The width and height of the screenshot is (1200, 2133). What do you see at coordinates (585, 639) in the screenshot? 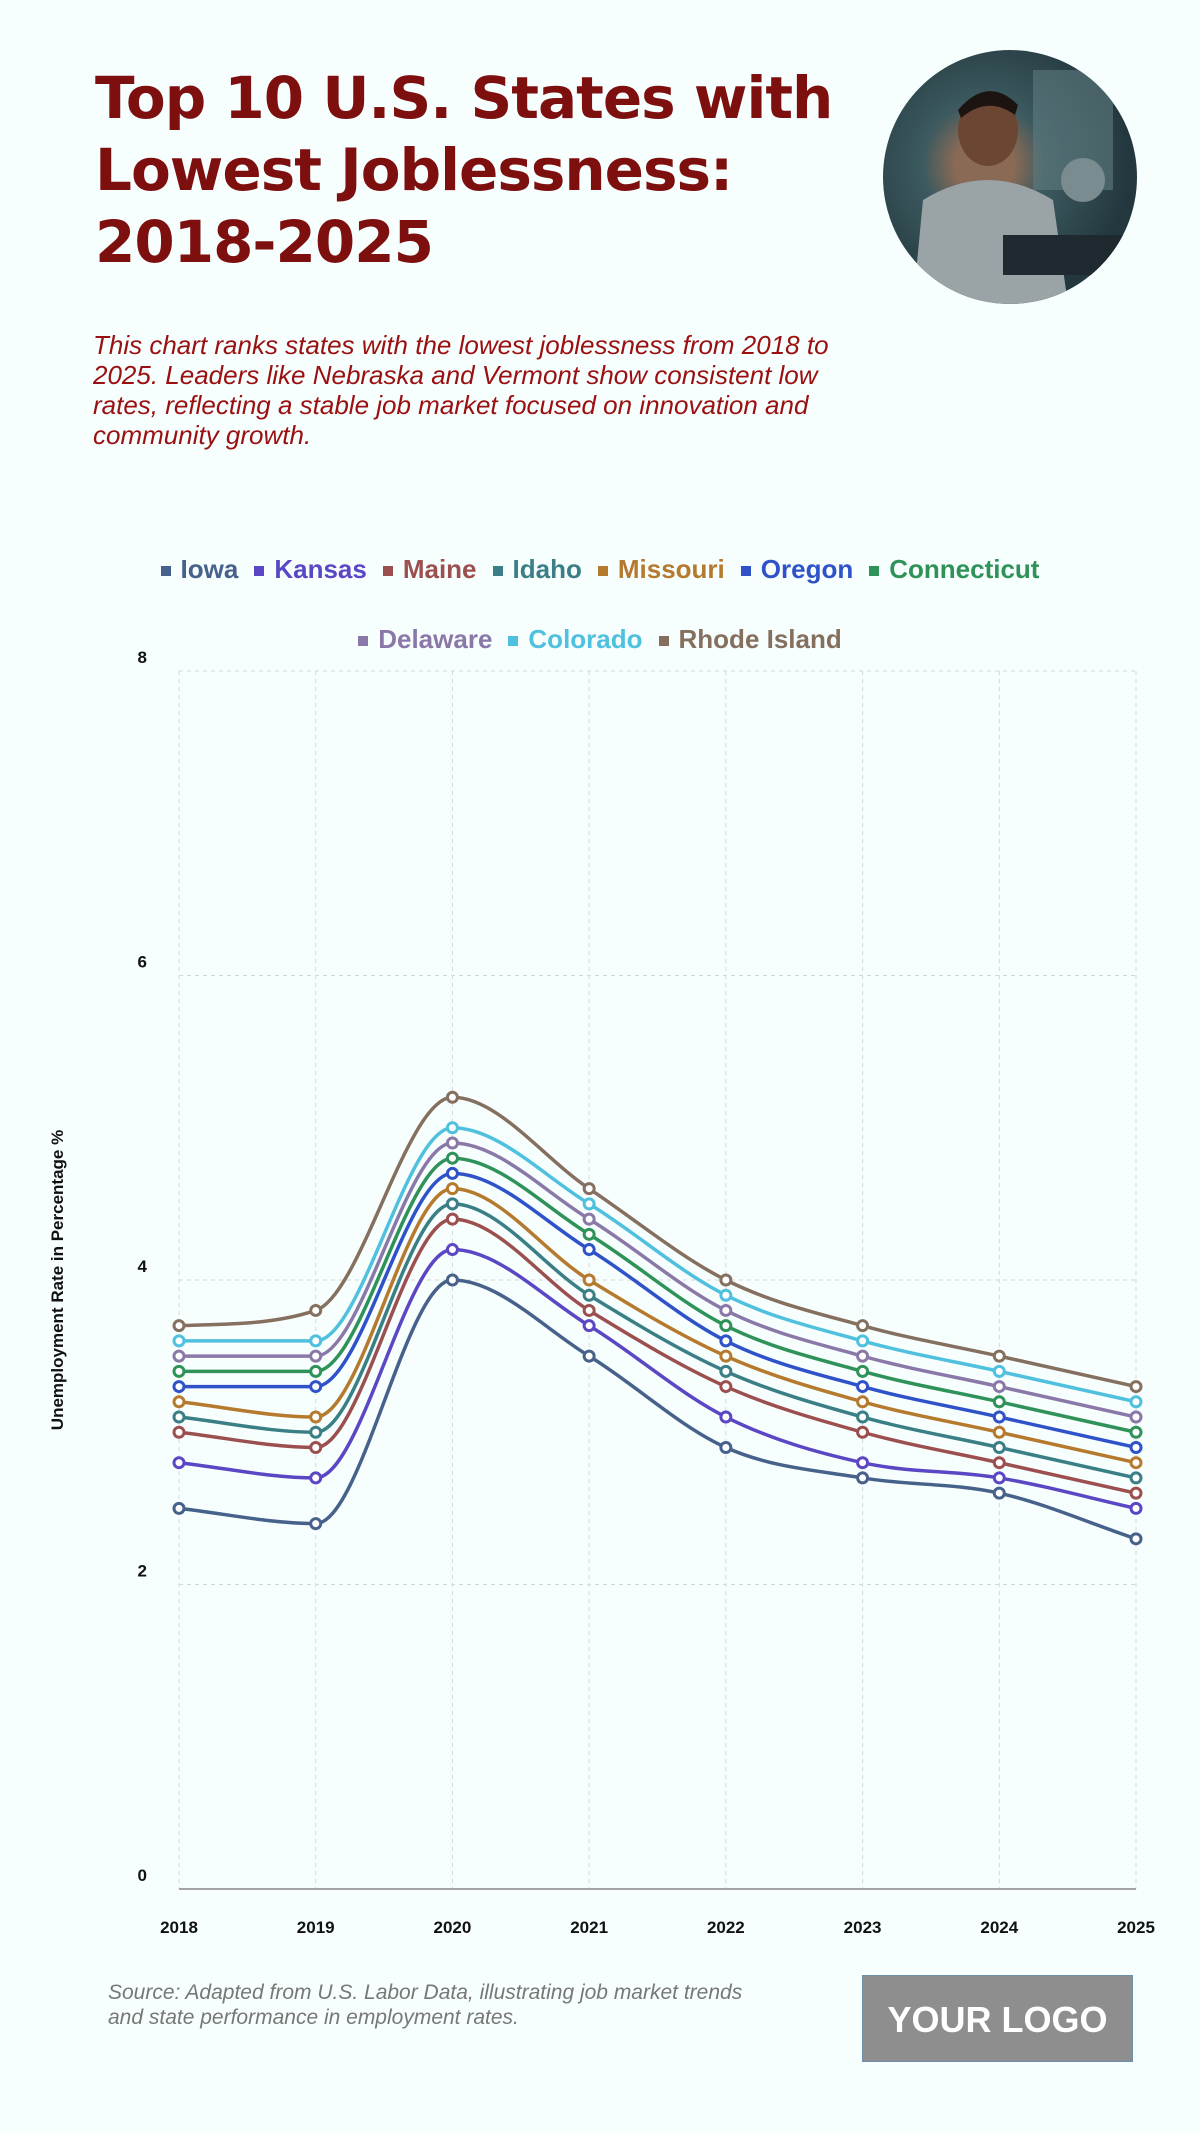
I see `legend-label: Colorado` at bounding box center [585, 639].